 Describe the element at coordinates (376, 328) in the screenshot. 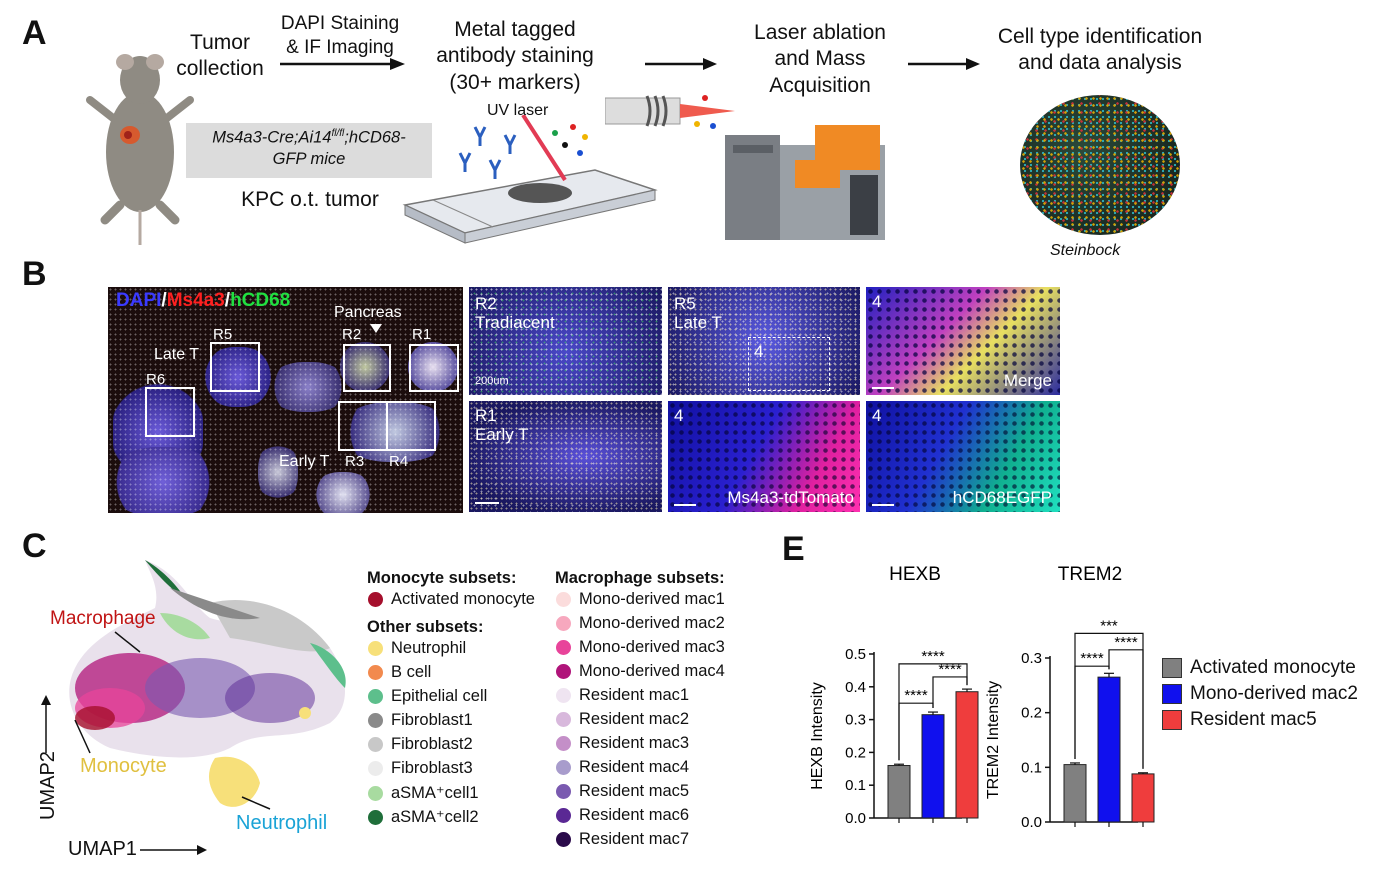

I see `pancreas-arrow-icon` at that location.